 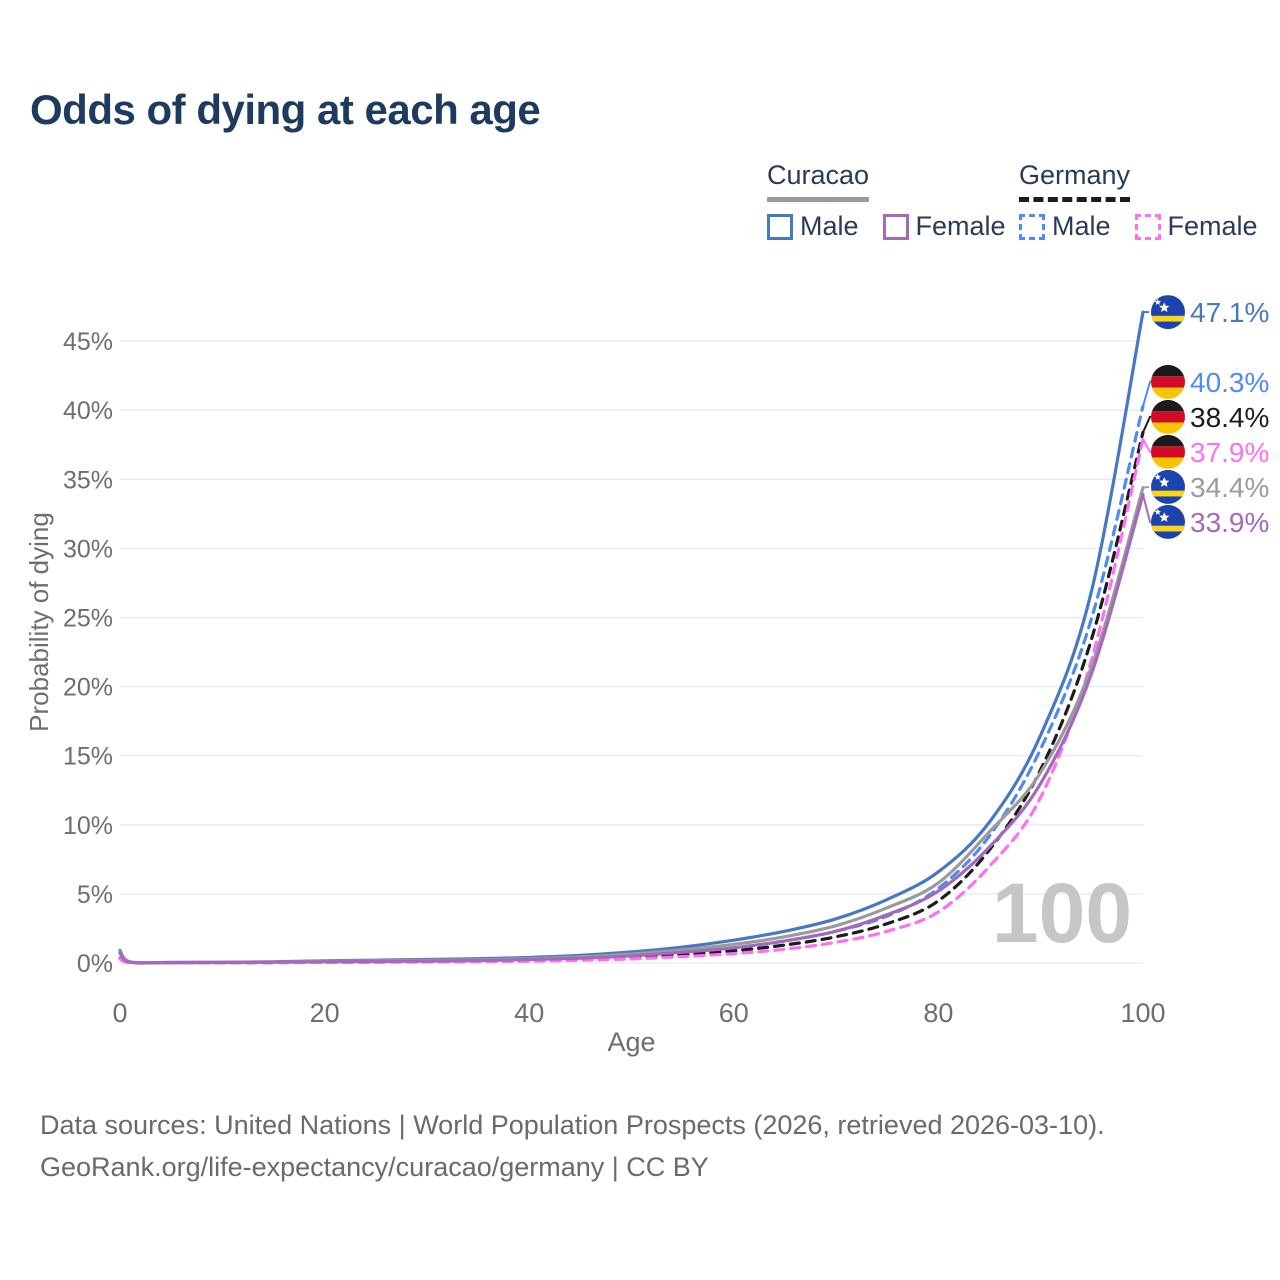 What do you see at coordinates (960, 226) in the screenshot?
I see `legend-label-curacao-female: Female` at bounding box center [960, 226].